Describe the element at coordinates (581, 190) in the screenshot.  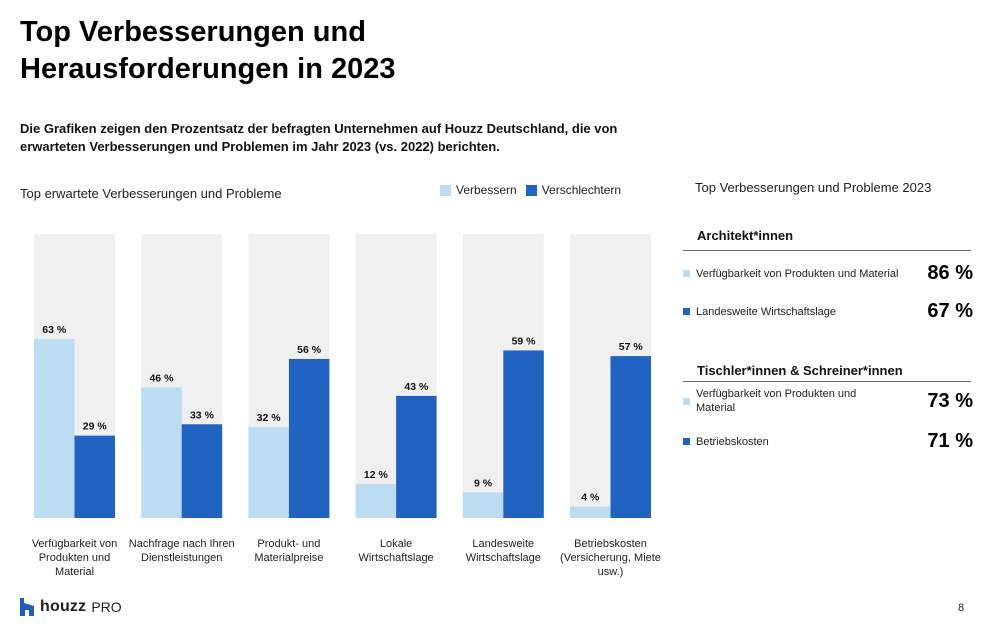
I see `legend-label-verschlechtern: Verschlechtern` at that location.